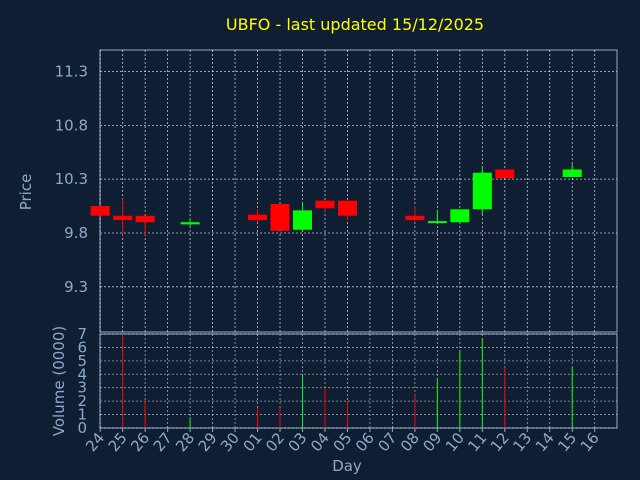  What do you see at coordinates (355, 24) in the screenshot?
I see `chart-title: UBFO - last updated 15/12/2025` at bounding box center [355, 24].